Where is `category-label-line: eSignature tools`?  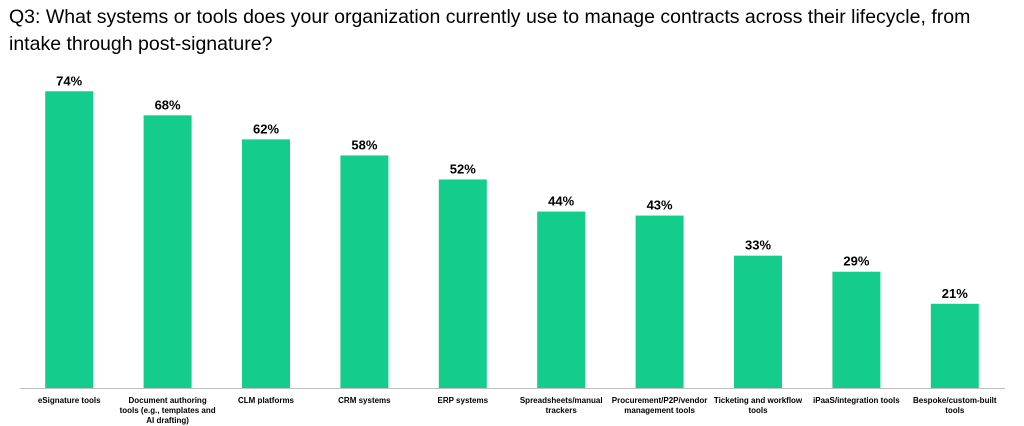
category-label-line: eSignature tools is located at coordinates (69, 400).